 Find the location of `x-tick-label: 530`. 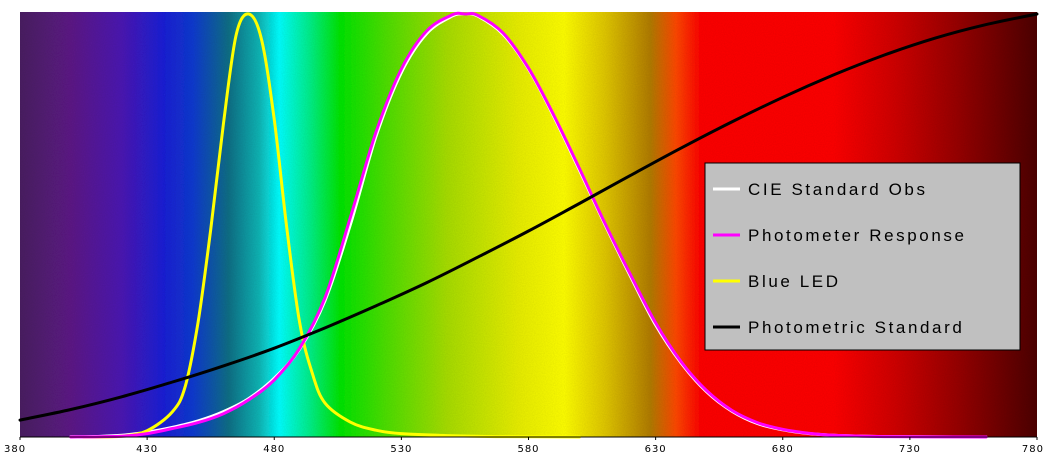

x-tick-label: 530 is located at coordinates (401, 449).